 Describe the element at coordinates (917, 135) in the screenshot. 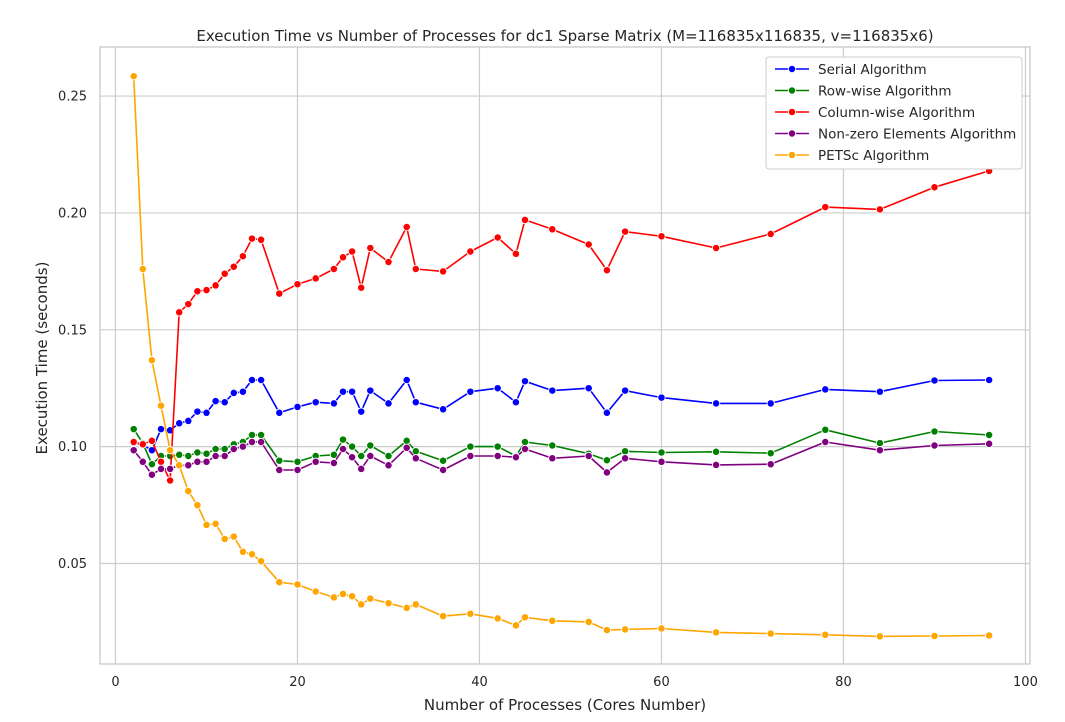

I see `legend-label: Non-zero Elements Algorithm` at that location.